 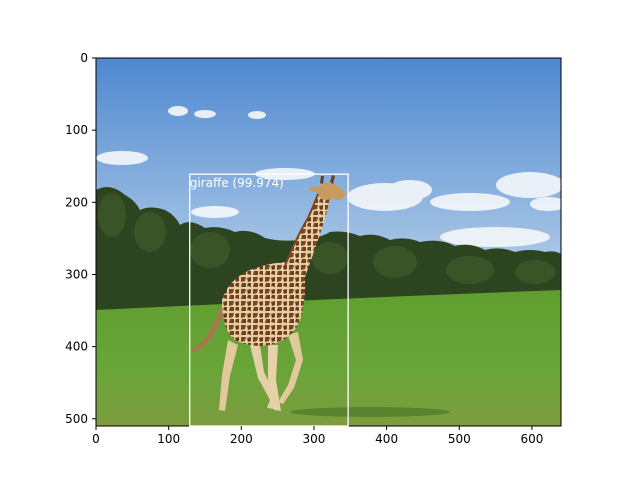 I want to click on y-axis: 0 100 200 300 400 500, so click(x=80, y=238).